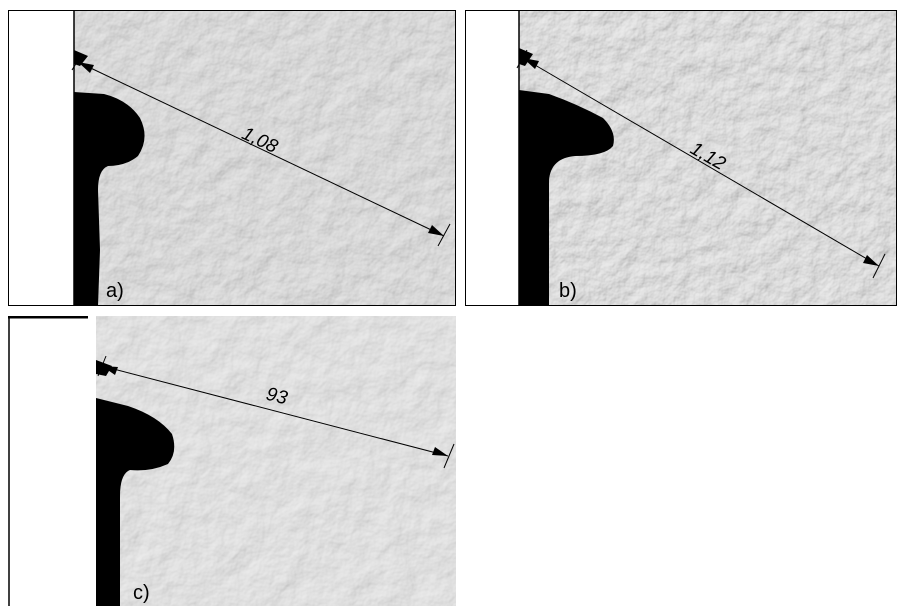 This screenshot has height=606, width=900. Describe the element at coordinates (871, 260) in the screenshot. I see `panel-b-arrowhead-end` at that location.